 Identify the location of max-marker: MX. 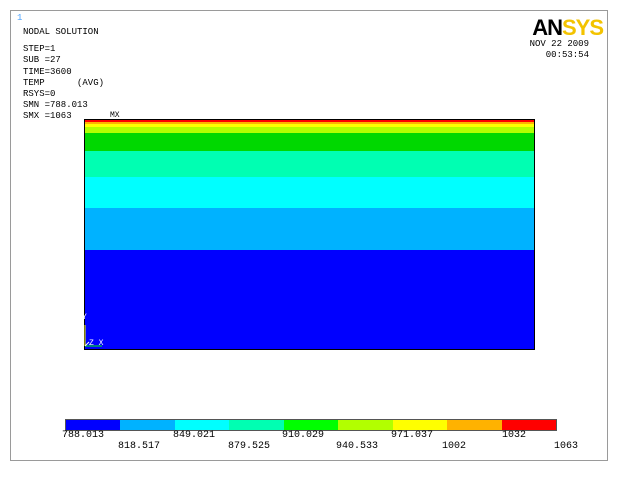
(115, 115).